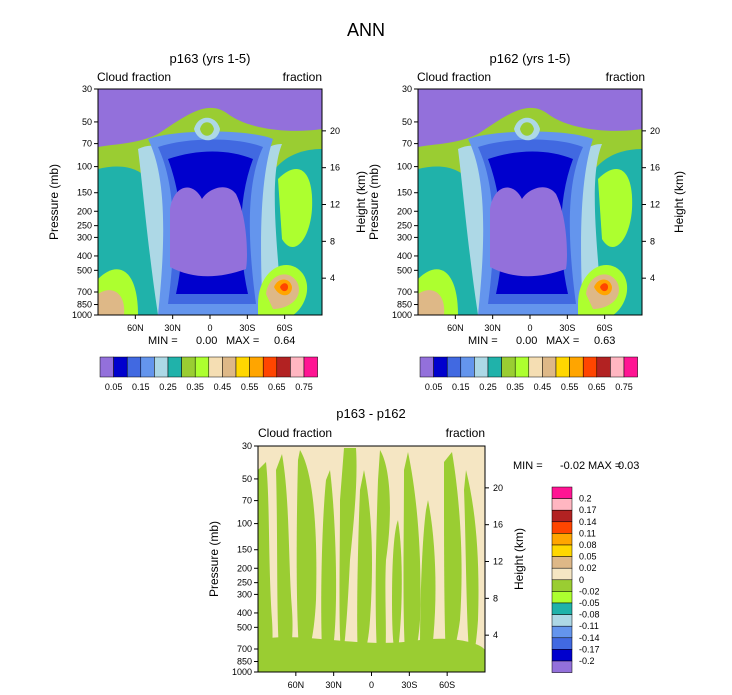 The width and height of the screenshot is (732, 695). I want to click on band-low-northern-inner, so click(431, 302).